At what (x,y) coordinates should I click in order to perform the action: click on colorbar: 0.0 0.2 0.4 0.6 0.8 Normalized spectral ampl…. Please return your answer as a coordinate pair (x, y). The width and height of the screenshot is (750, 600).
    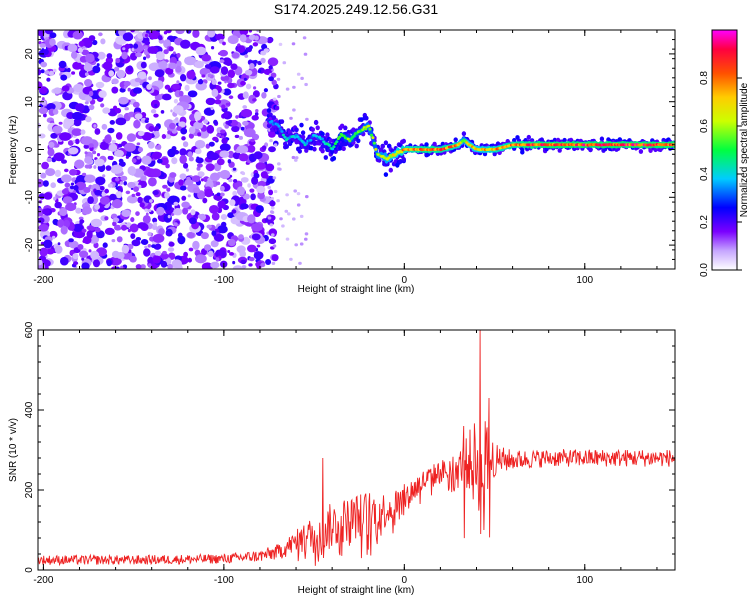
    Looking at the image, I should click on (724, 153).